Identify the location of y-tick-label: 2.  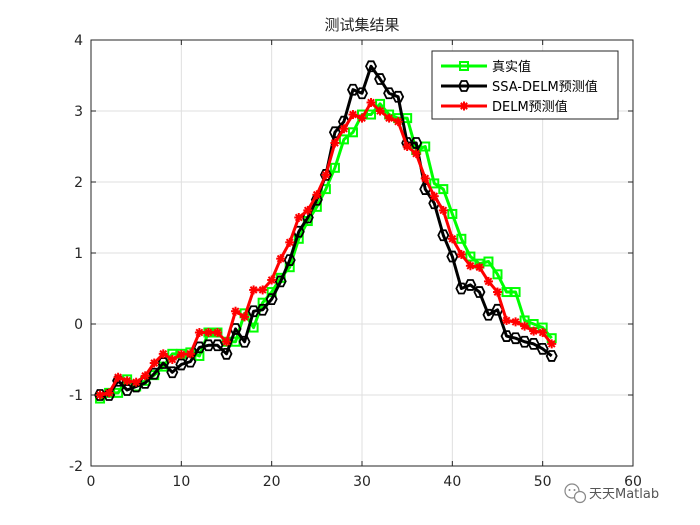
(78, 183).